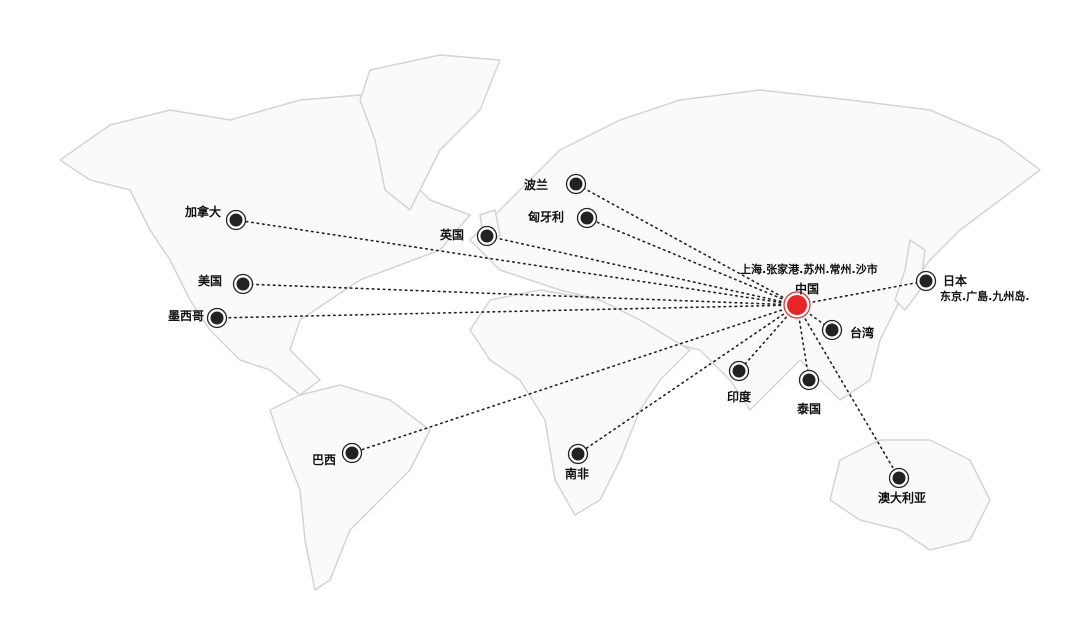 The image size is (1078, 629). What do you see at coordinates (926, 281) in the screenshot?
I see `marker-日本` at bounding box center [926, 281].